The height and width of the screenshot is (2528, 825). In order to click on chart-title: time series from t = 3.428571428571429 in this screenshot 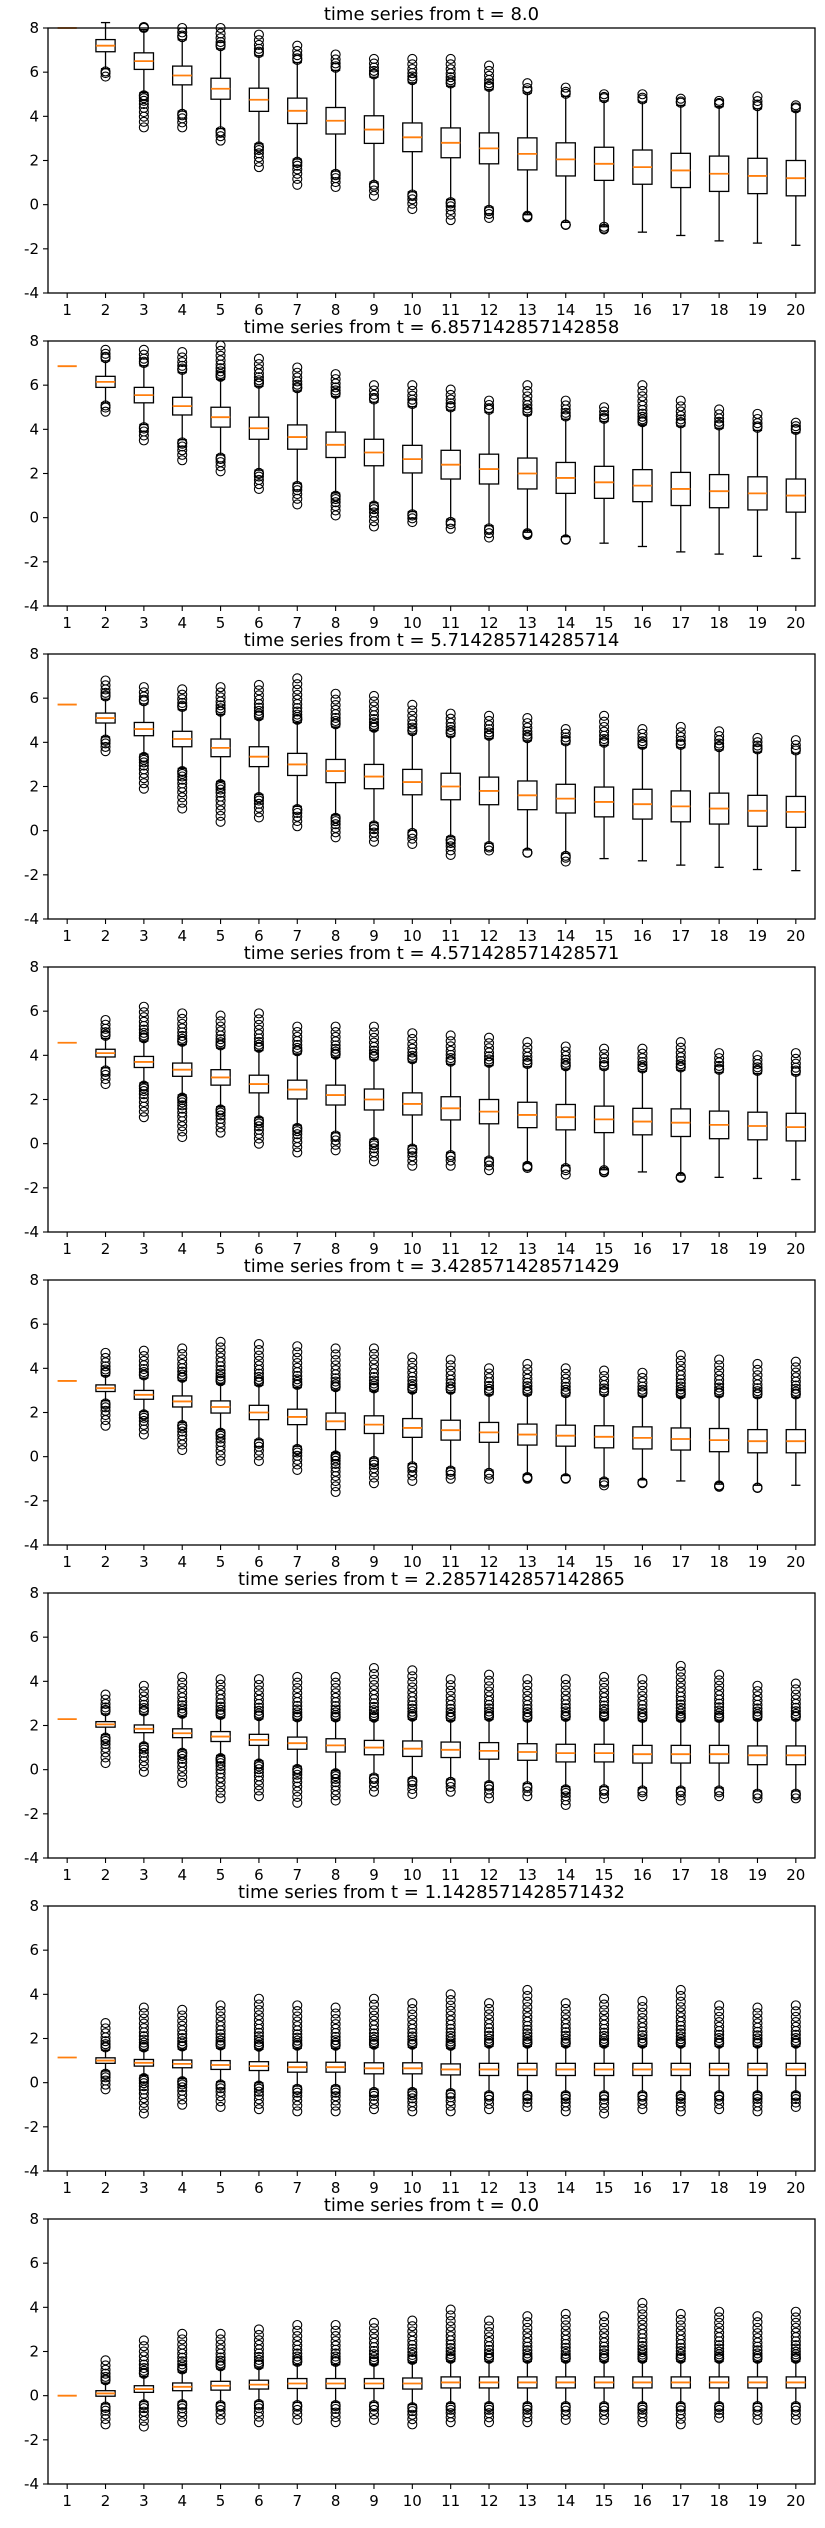, I will do `click(432, 1266)`.